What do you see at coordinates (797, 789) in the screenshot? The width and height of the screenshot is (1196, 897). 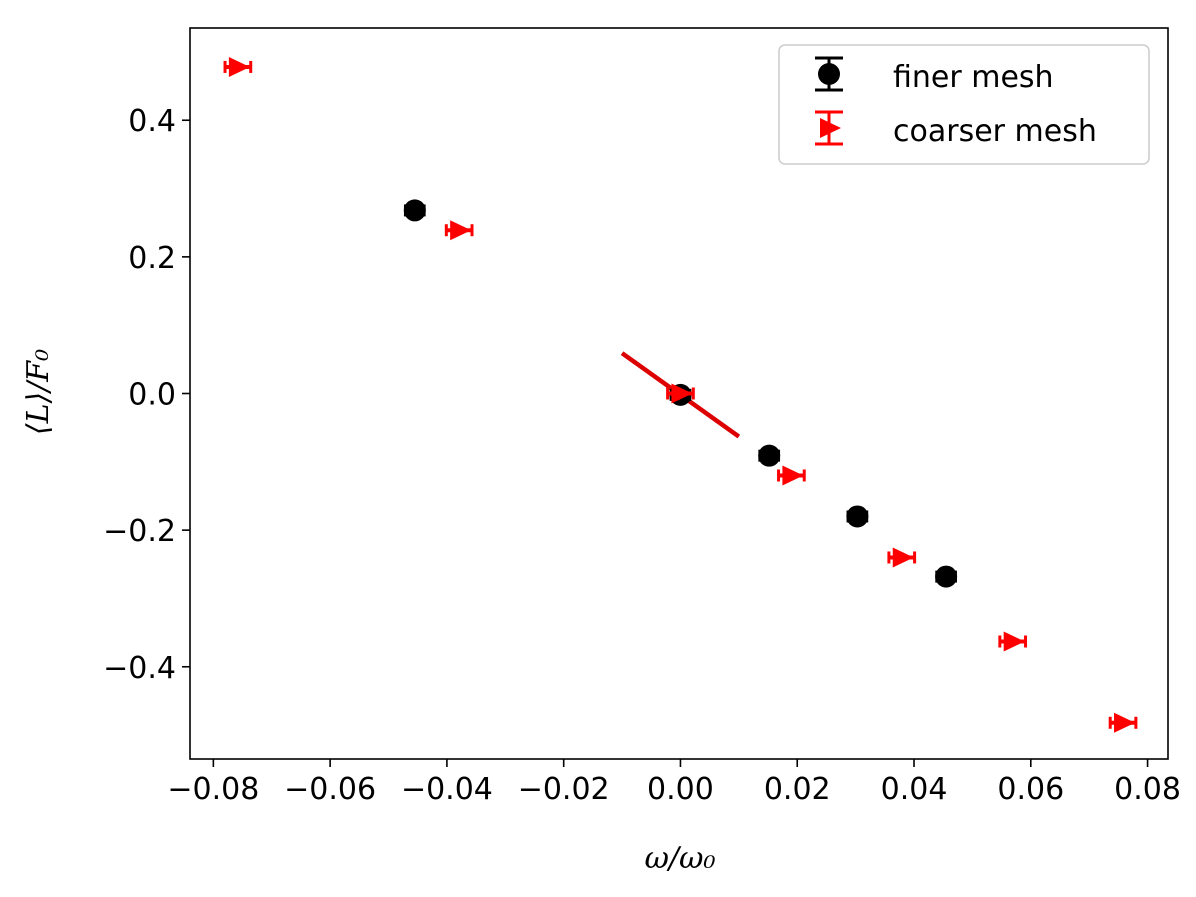 I see `x-tick-label: 0.02` at bounding box center [797, 789].